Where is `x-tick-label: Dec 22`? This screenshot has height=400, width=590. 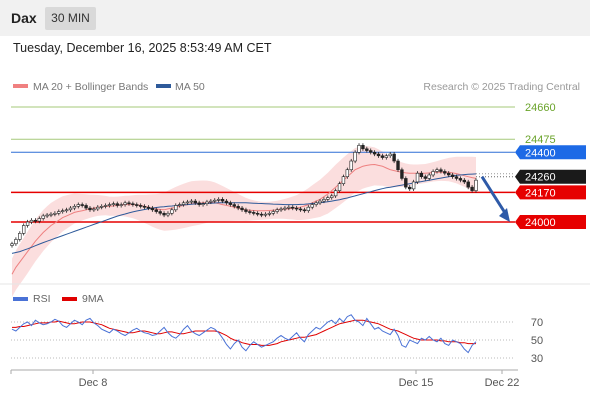 x-tick-label: Dec 22 is located at coordinates (502, 383).